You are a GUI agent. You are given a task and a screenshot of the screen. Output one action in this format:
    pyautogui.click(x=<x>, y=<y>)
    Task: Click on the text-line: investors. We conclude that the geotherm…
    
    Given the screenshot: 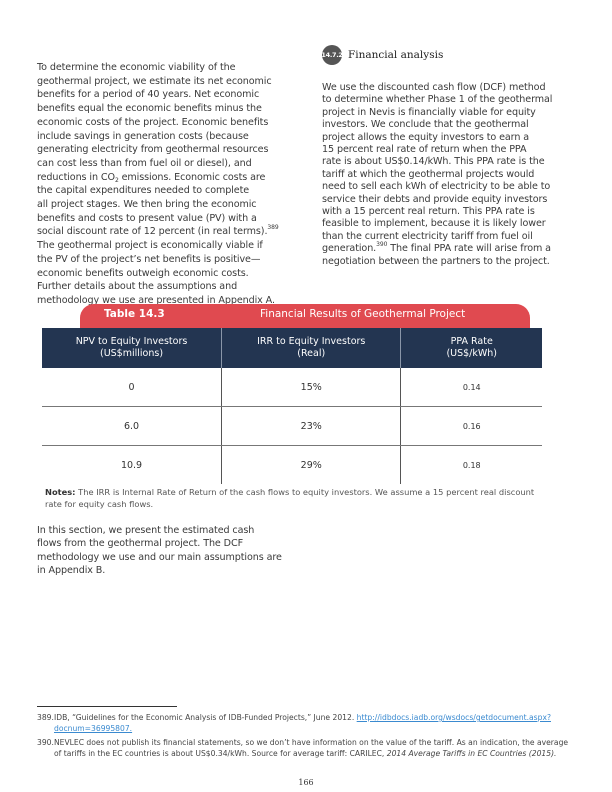 What is the action you would take?
    pyautogui.click(x=425, y=125)
    